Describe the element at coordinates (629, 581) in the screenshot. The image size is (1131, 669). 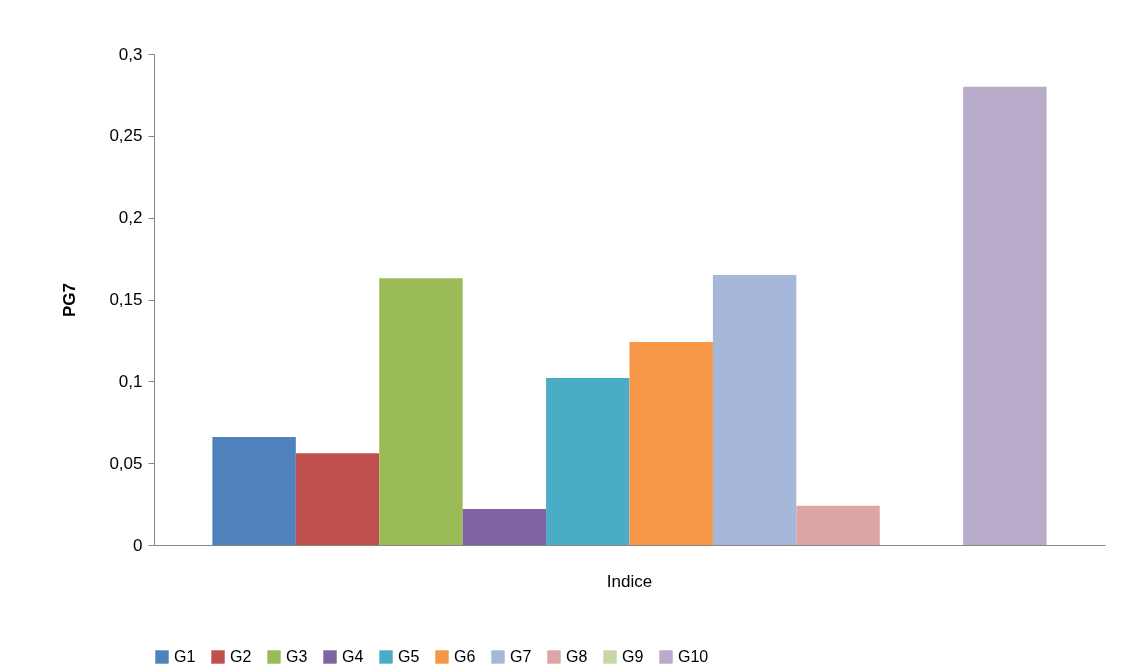
I see `x-tick-label: Indice` at that location.